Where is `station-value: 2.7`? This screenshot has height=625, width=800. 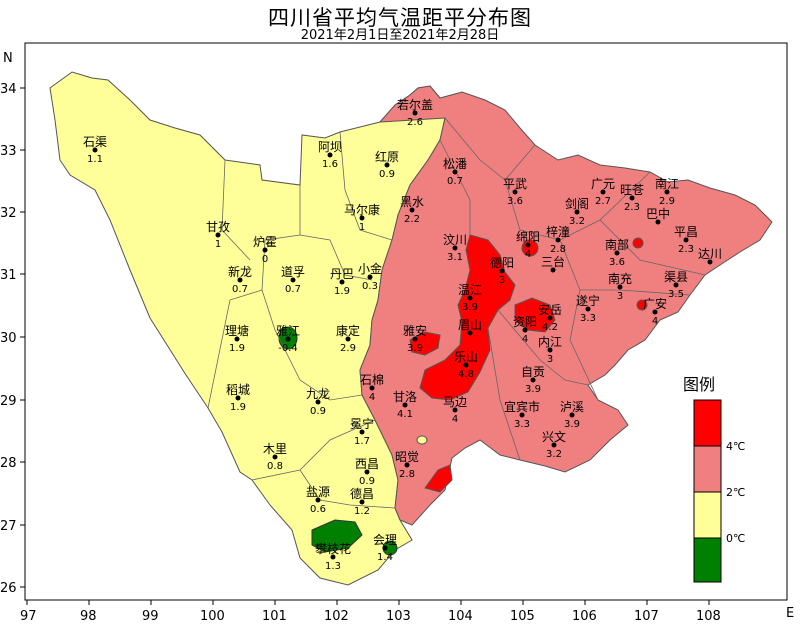 station-value: 2.7 is located at coordinates (603, 201).